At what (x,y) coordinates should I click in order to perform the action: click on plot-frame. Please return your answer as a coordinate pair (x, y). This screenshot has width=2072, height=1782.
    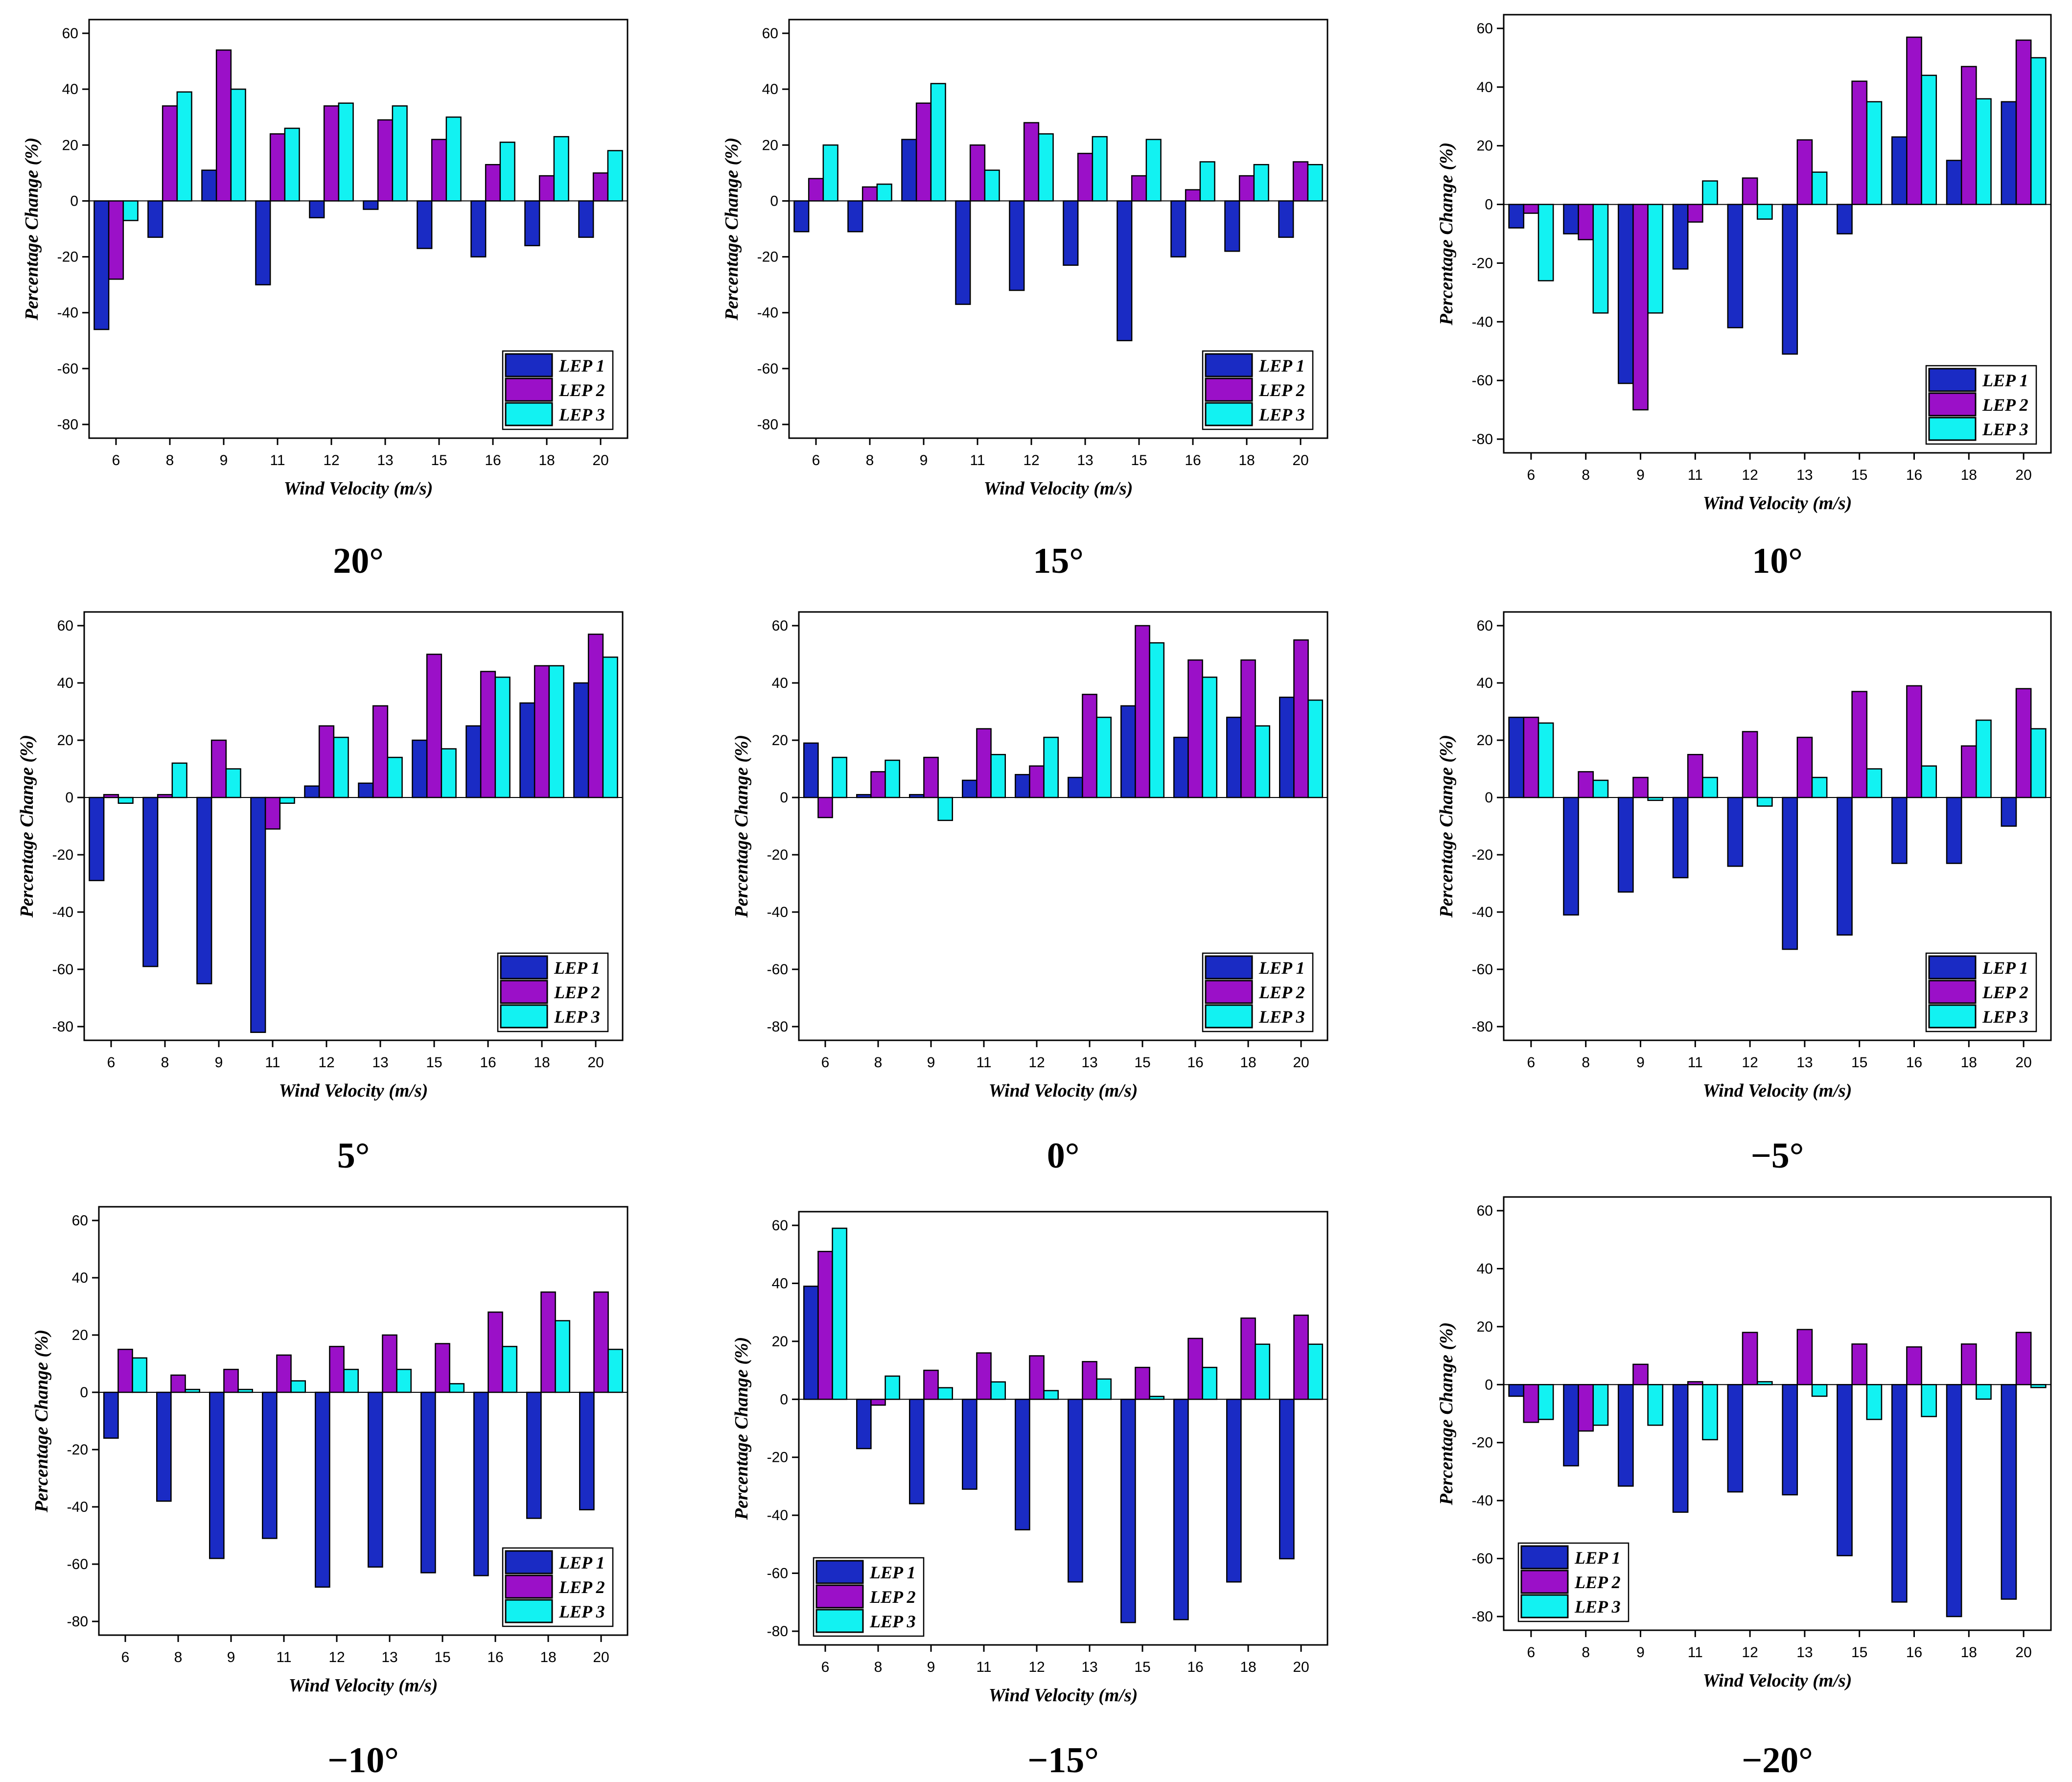
    Looking at the image, I should click on (1778, 1413).